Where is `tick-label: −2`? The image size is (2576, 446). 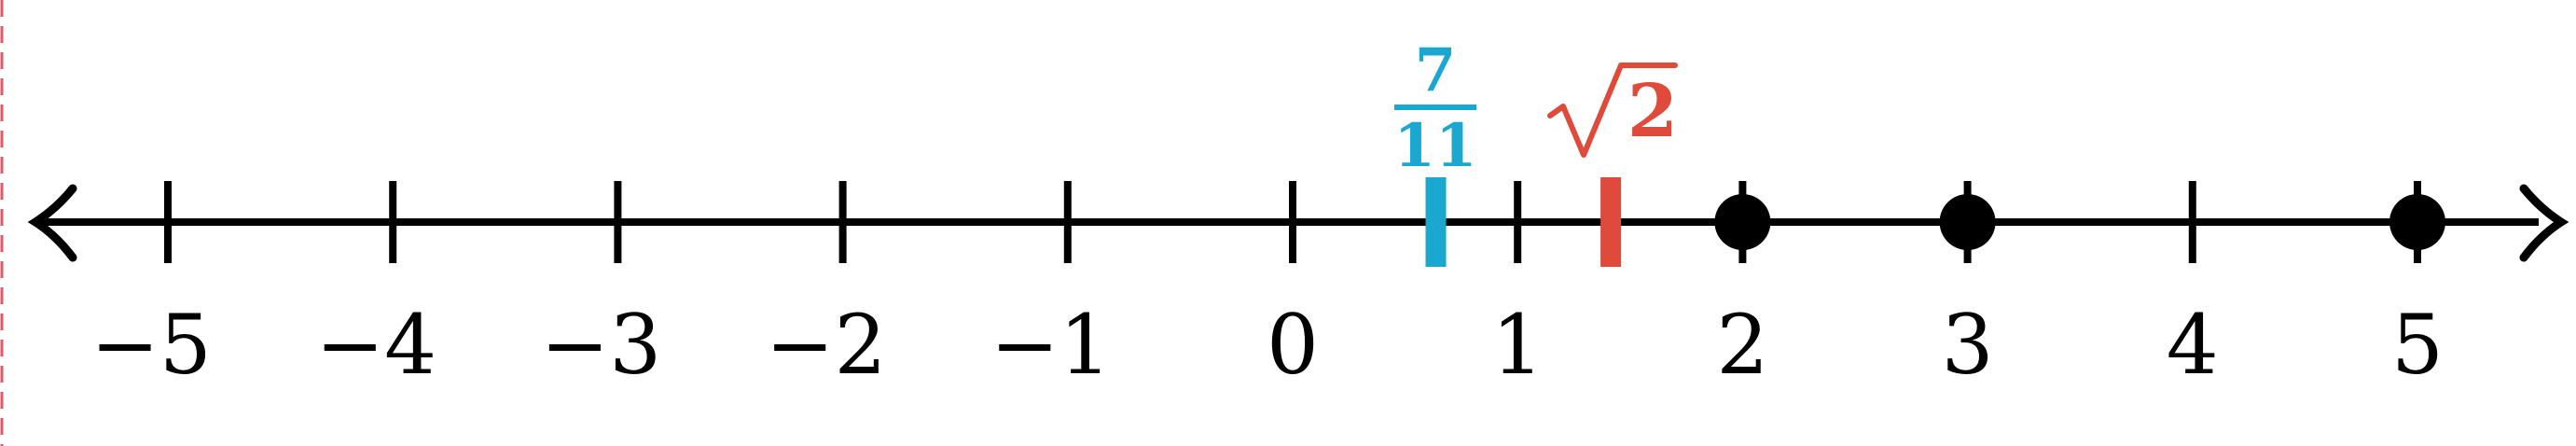 tick-label: −2 is located at coordinates (826, 345).